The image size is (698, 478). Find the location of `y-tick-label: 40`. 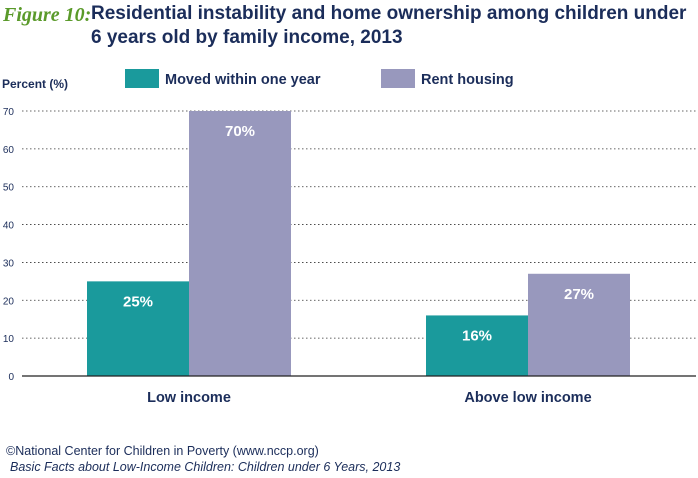

y-tick-label: 40 is located at coordinates (9, 226).